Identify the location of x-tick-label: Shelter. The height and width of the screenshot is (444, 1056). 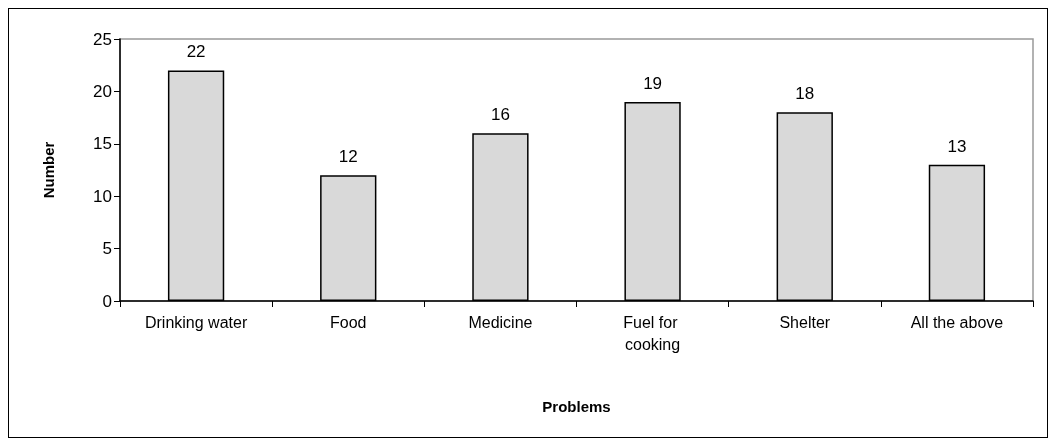
(805, 322).